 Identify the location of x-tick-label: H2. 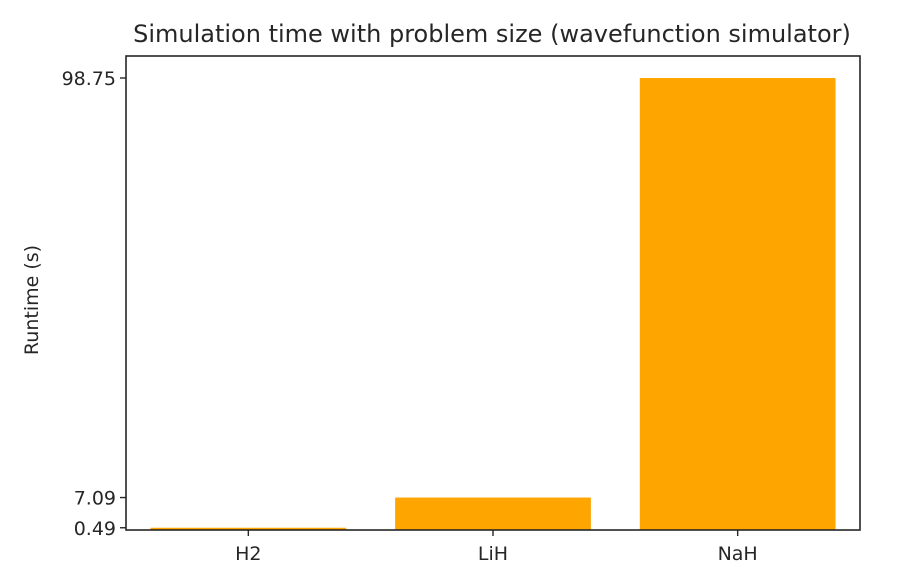
(248, 554).